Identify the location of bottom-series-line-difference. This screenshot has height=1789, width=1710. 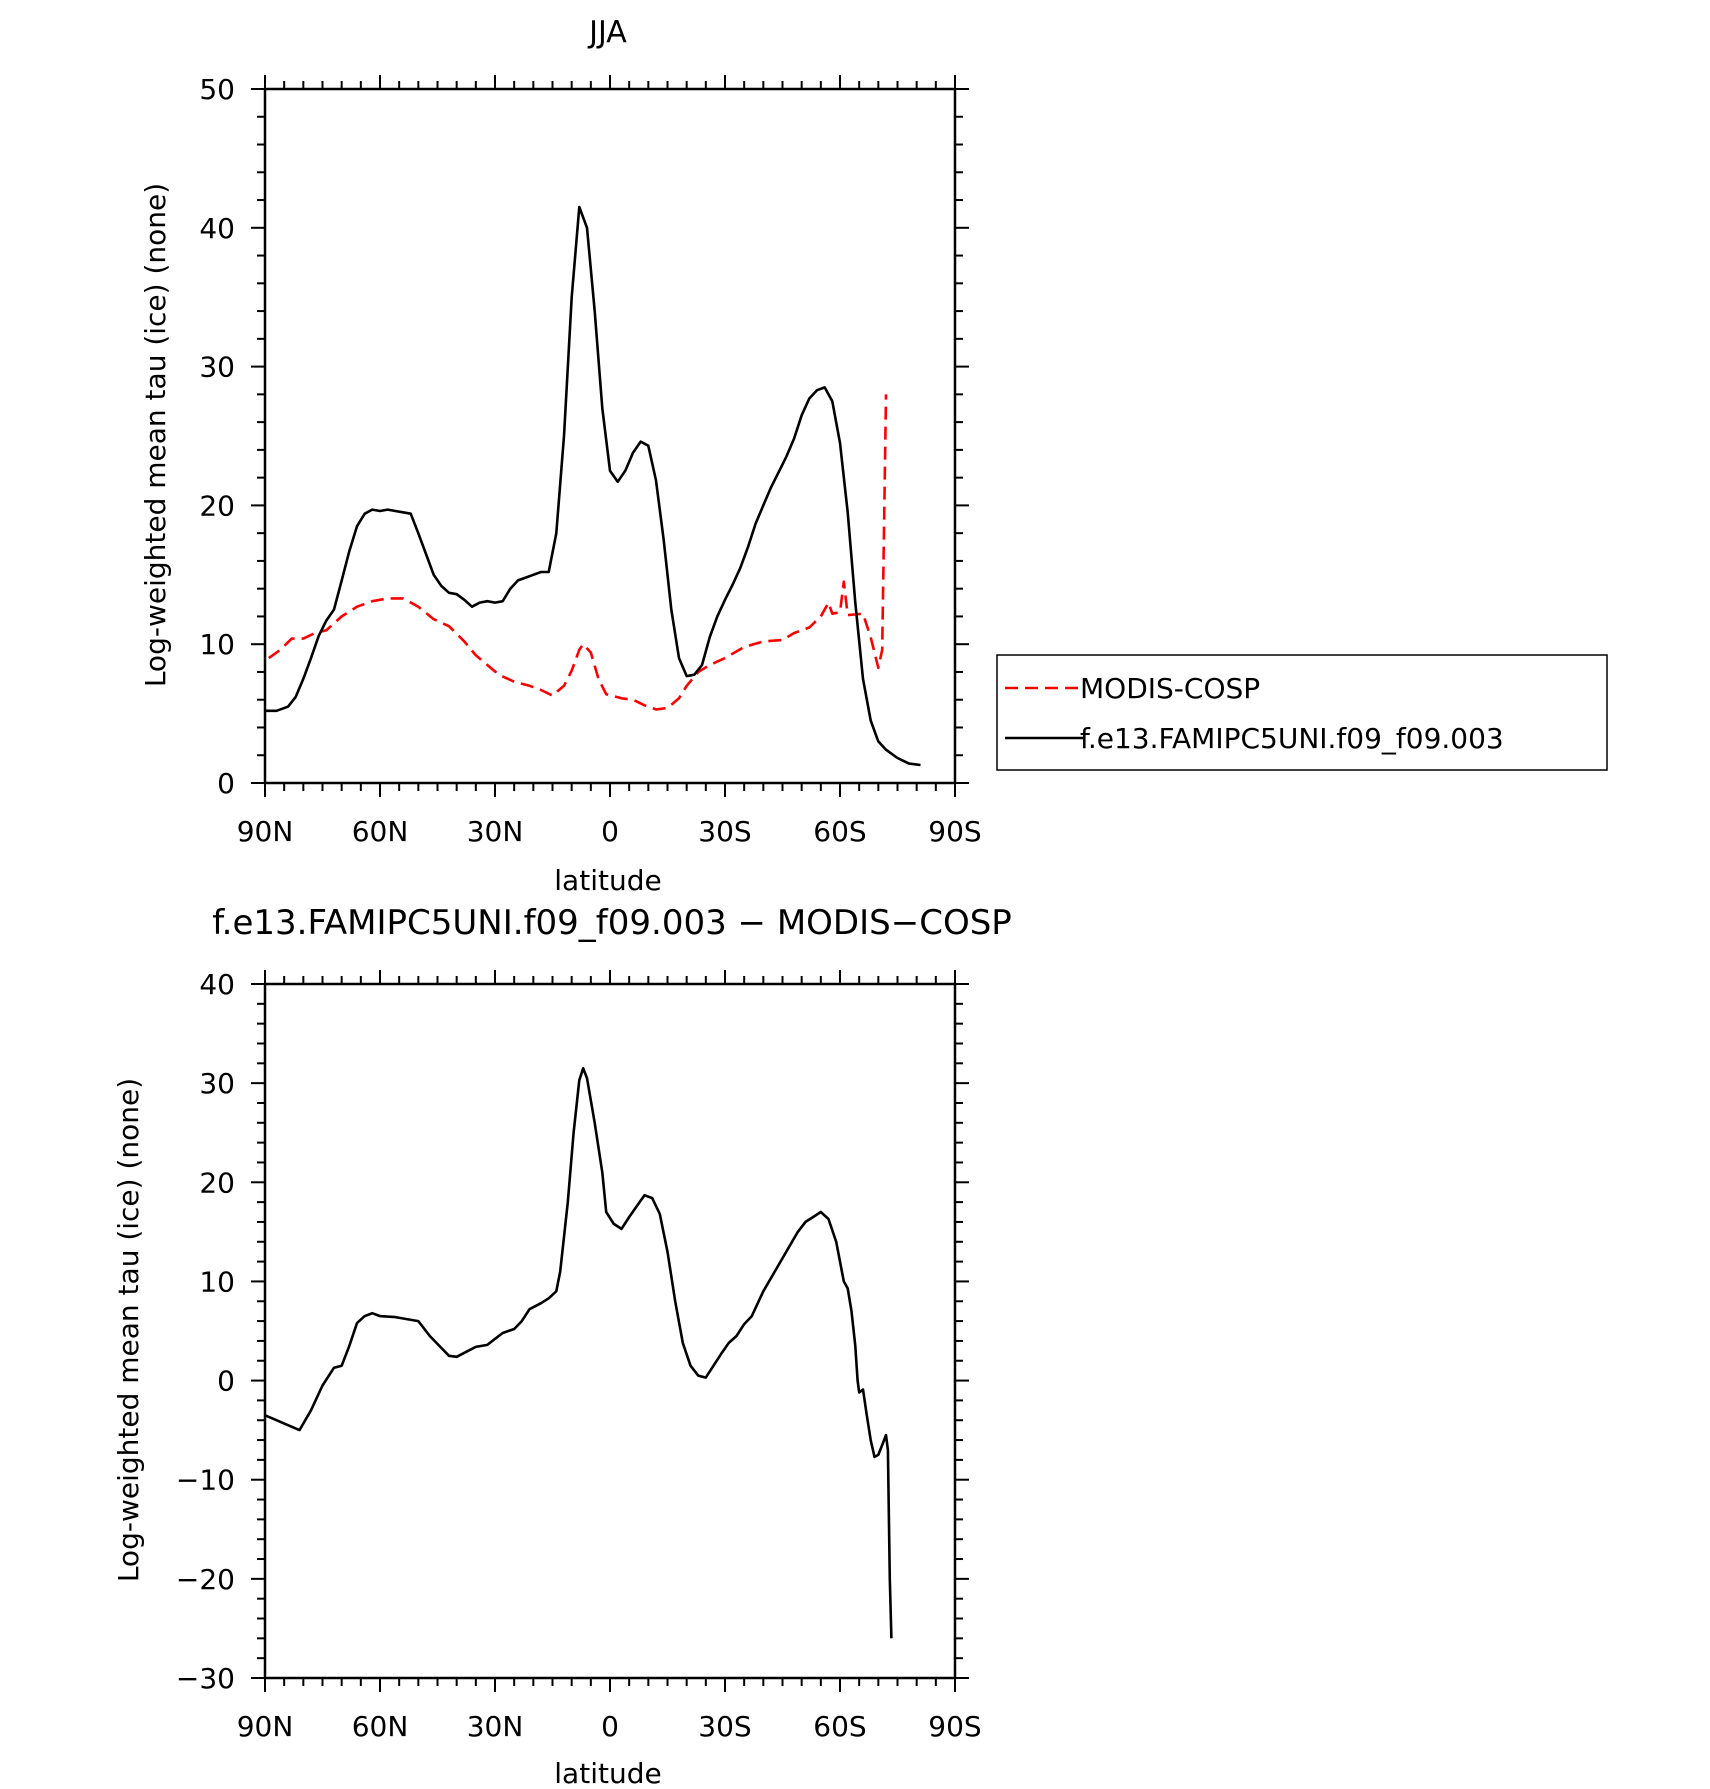
(578, 1353).